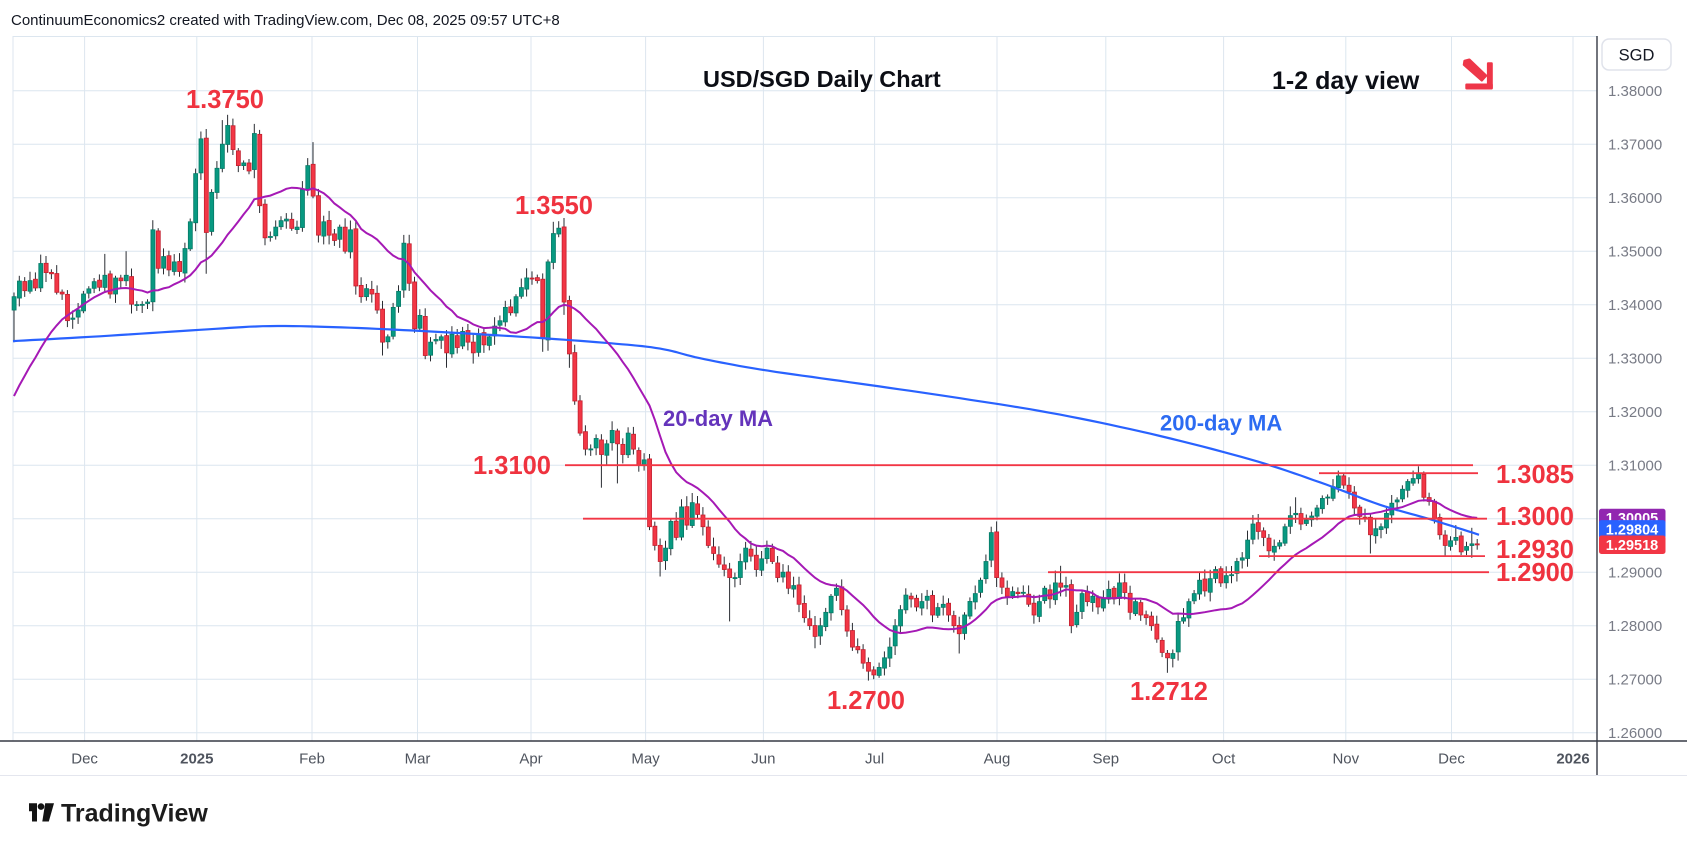  I want to click on svg-text: Apr, so click(530, 759).